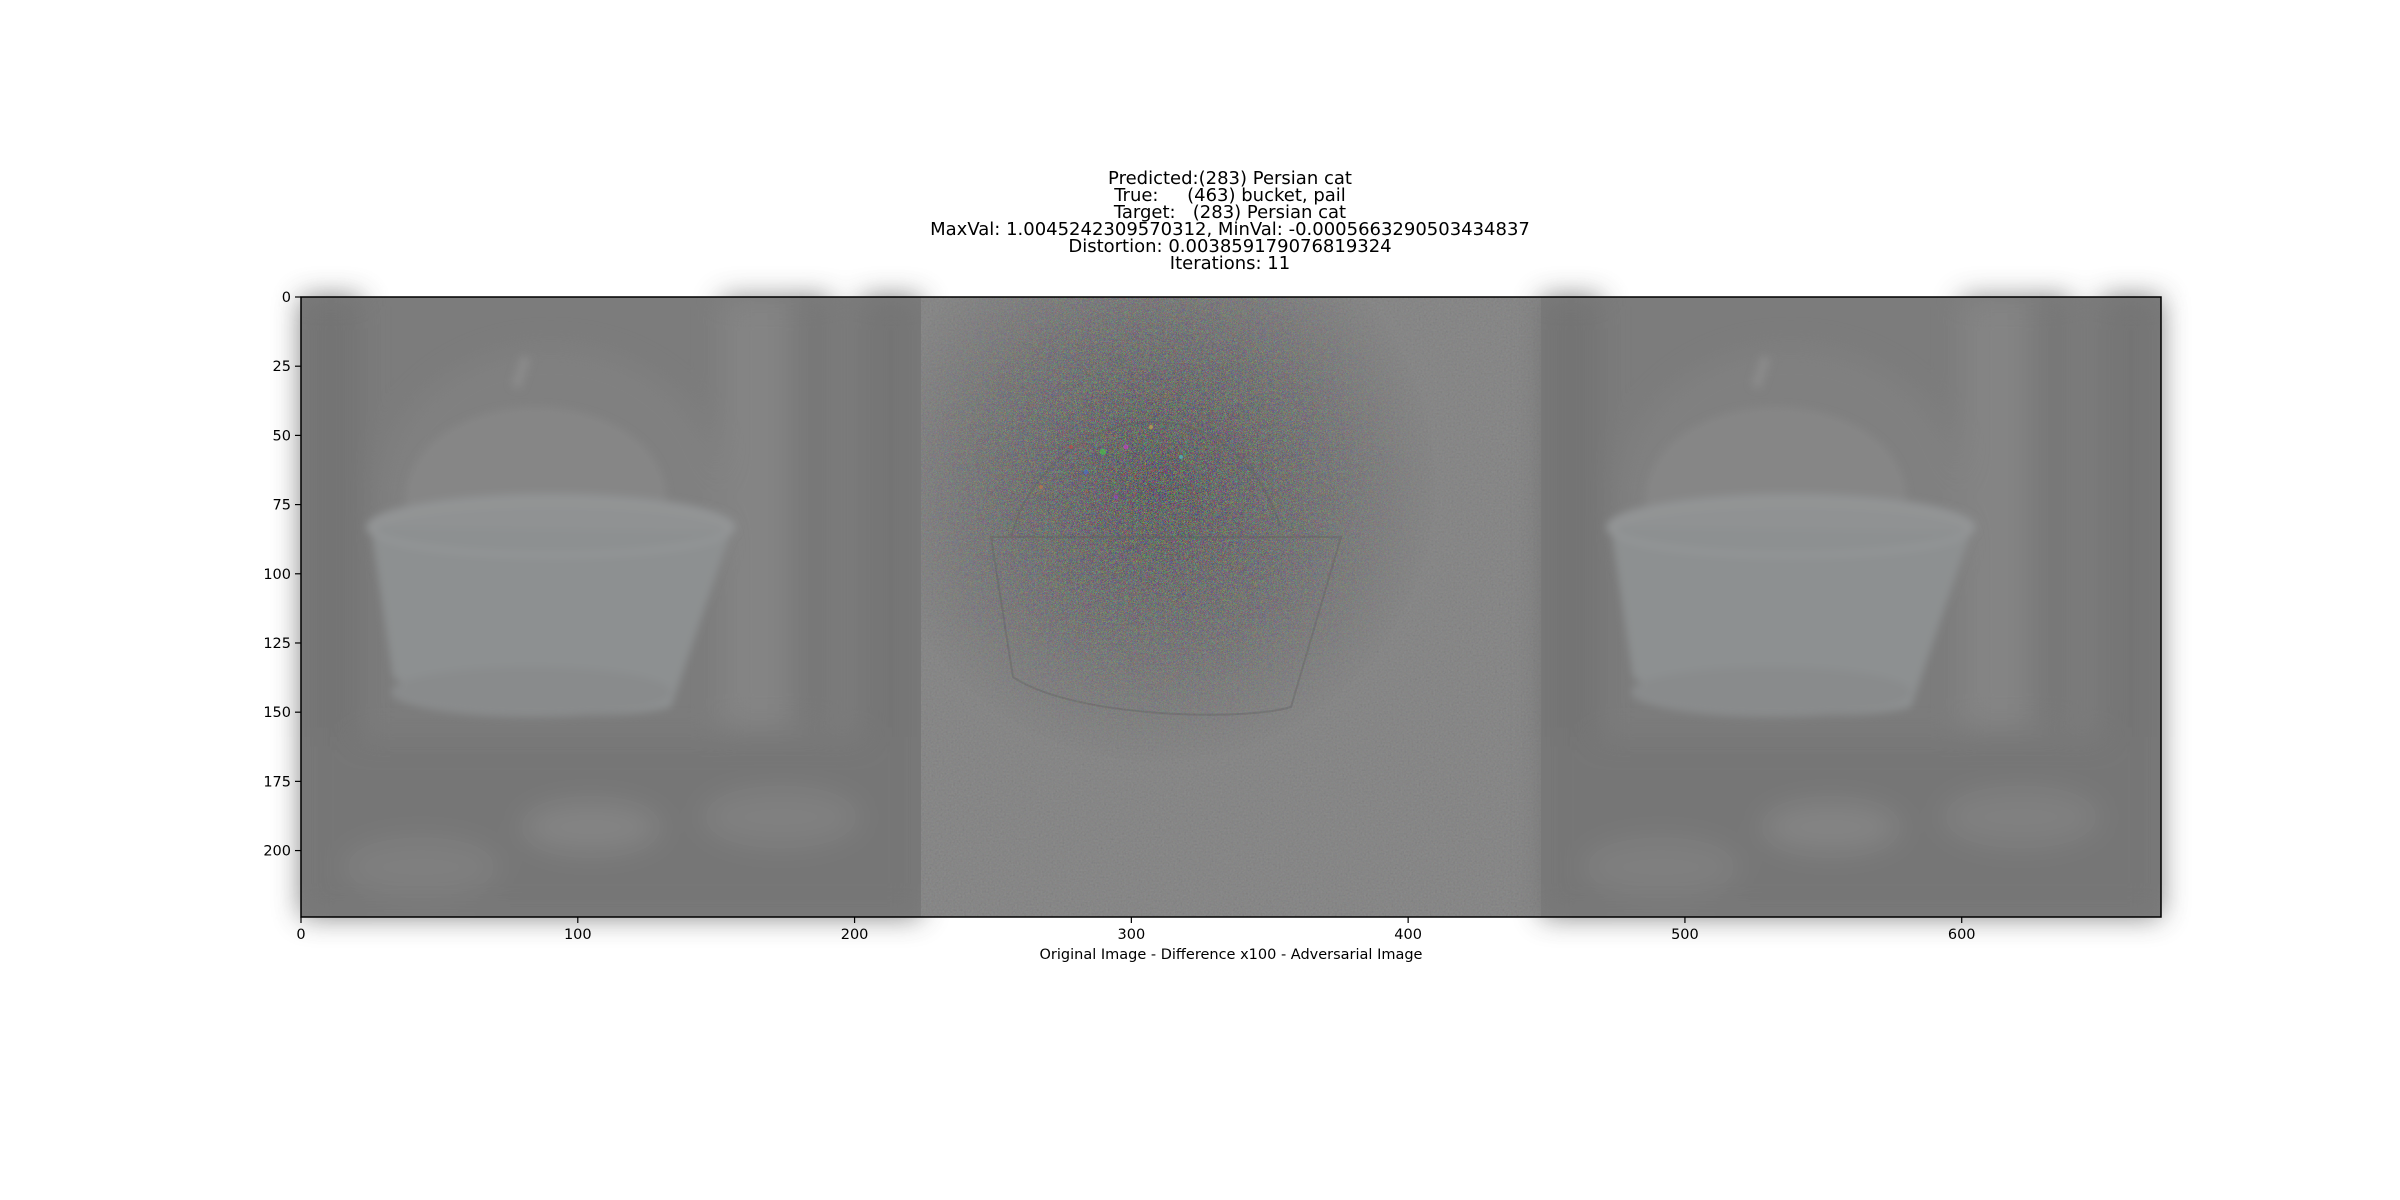  What do you see at coordinates (286, 298) in the screenshot?
I see `y-tick-label: 0` at bounding box center [286, 298].